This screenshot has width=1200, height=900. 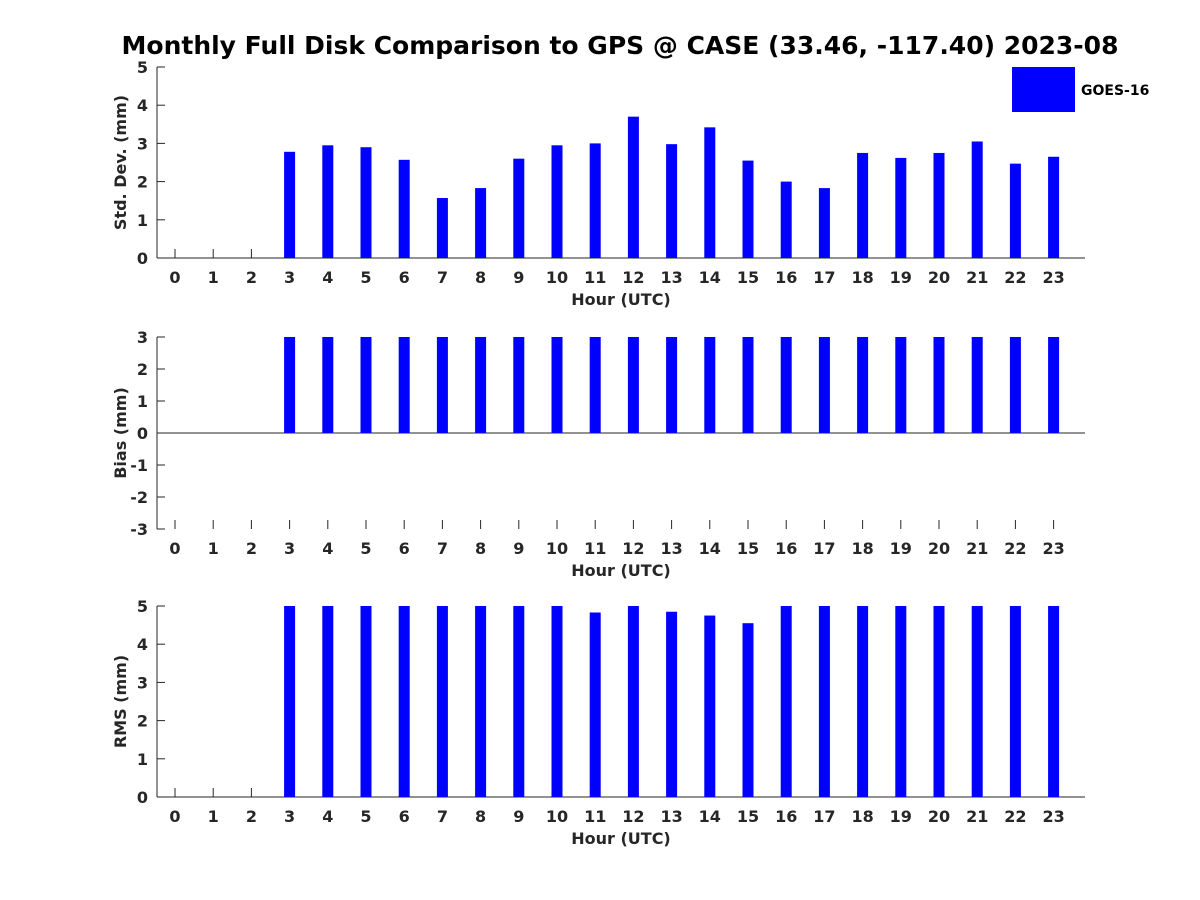 What do you see at coordinates (1115, 91) in the screenshot?
I see `legend-label: GOES-16` at bounding box center [1115, 91].